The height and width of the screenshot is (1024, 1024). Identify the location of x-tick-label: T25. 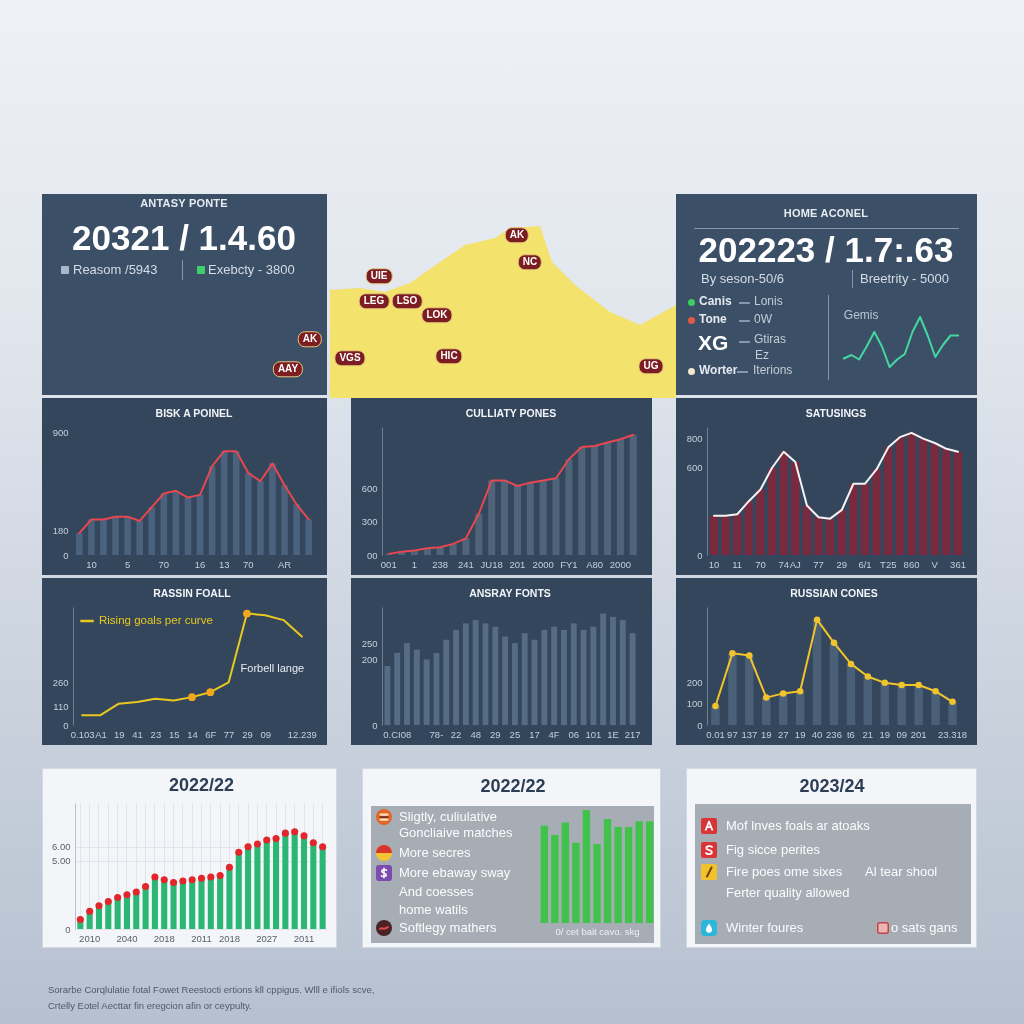
(888, 564).